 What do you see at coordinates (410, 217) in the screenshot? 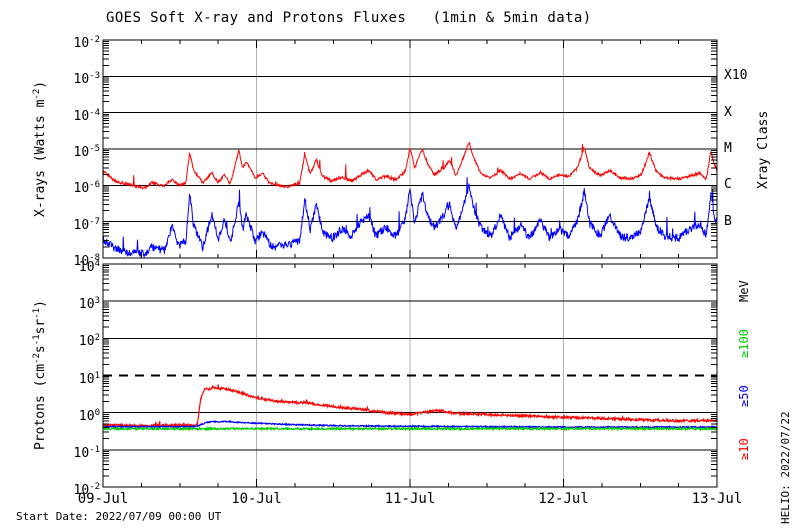
I see `series-xray-short` at bounding box center [410, 217].